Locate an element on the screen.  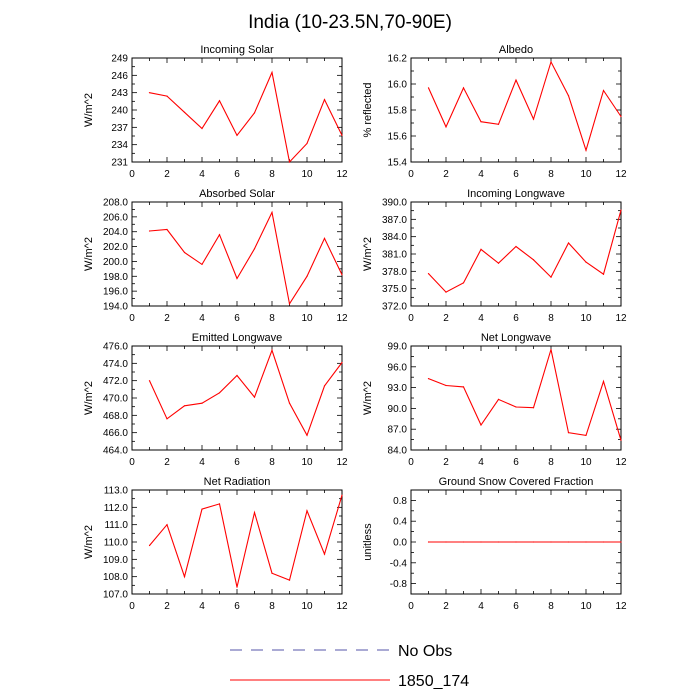
y-tick-label: -0.4 is located at coordinates (399, 563).